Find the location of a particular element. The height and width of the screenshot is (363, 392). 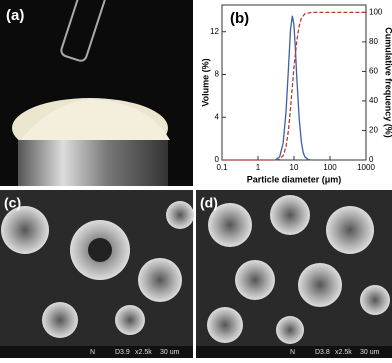

panel-label: (d) is located at coordinates (209, 203).